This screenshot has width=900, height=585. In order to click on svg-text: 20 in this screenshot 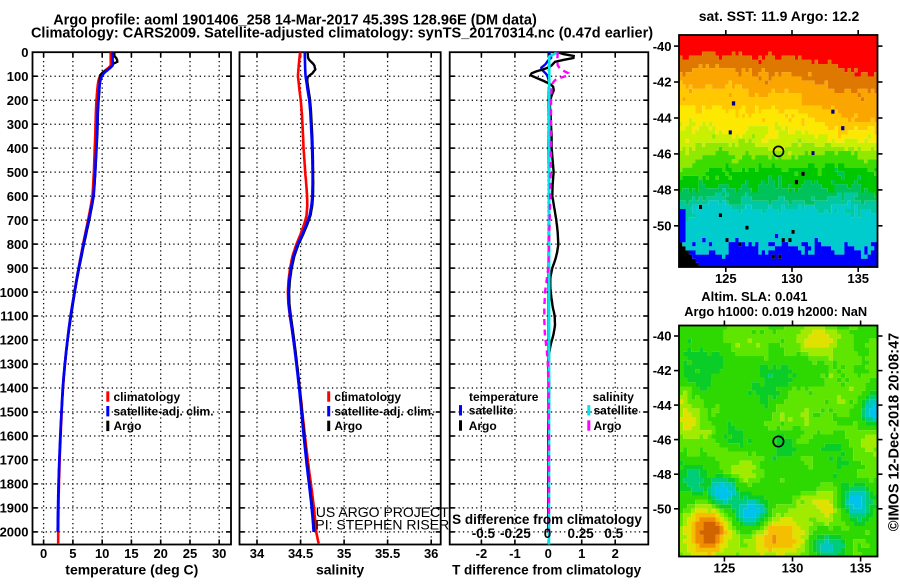, I will do `click(160, 553)`.